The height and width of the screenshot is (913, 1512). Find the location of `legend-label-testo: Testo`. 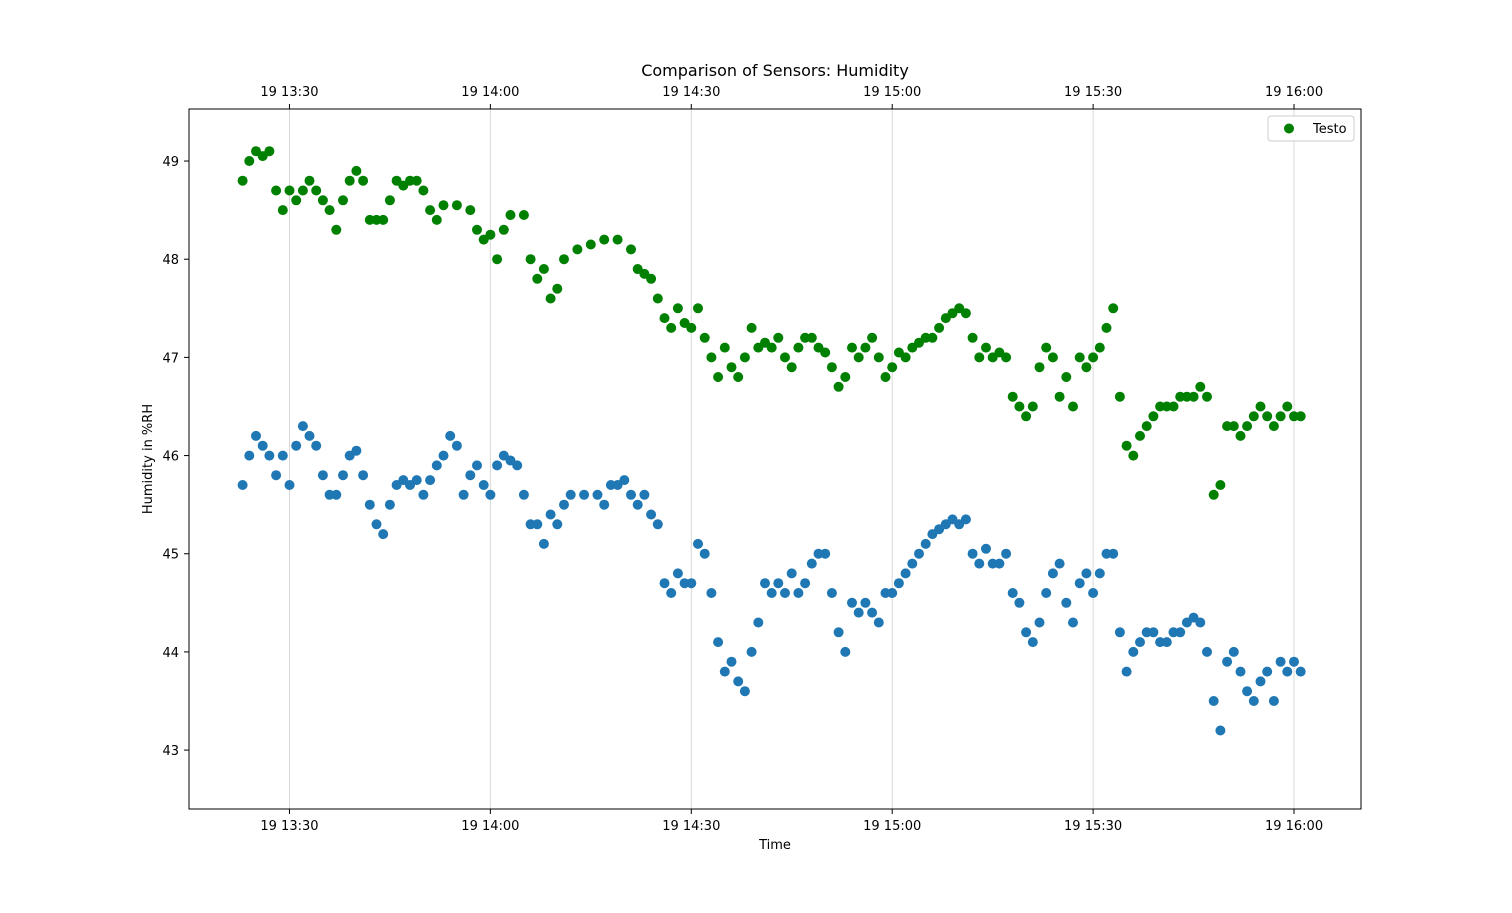

legend-label-testo: Testo is located at coordinates (1329, 129).